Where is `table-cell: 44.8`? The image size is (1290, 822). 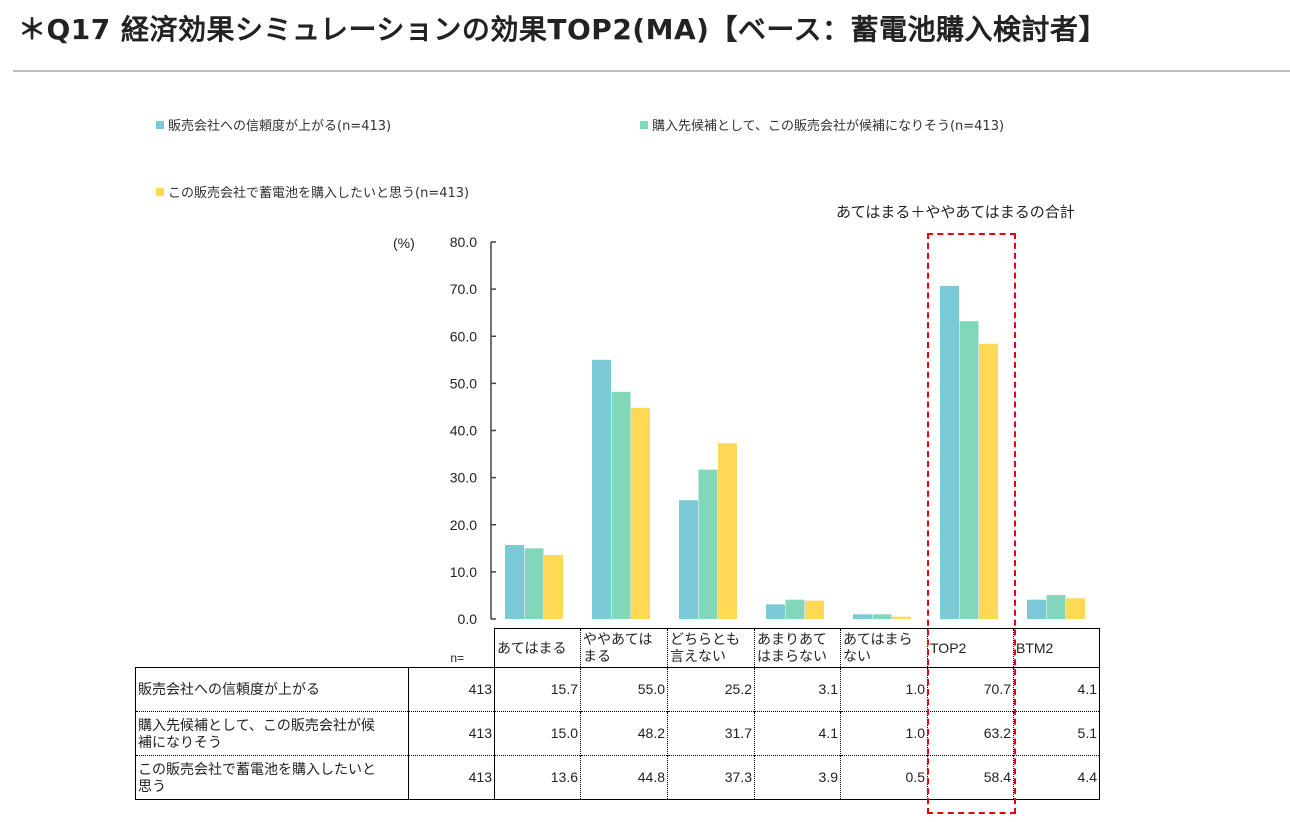 table-cell: 44.8 is located at coordinates (624, 777).